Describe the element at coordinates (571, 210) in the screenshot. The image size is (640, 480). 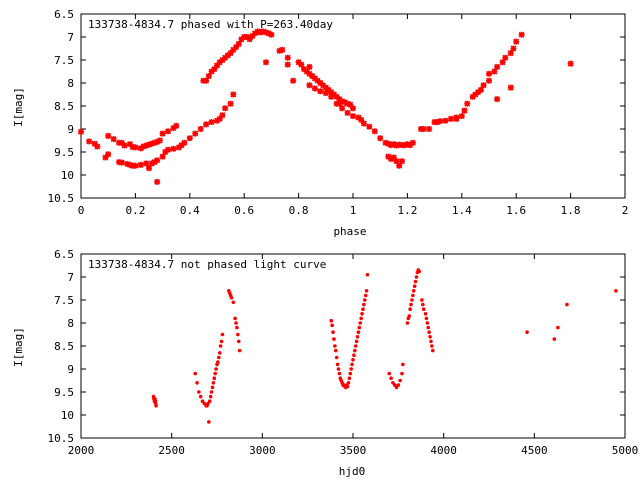
I see `x-tick-label: 1.8` at that location.